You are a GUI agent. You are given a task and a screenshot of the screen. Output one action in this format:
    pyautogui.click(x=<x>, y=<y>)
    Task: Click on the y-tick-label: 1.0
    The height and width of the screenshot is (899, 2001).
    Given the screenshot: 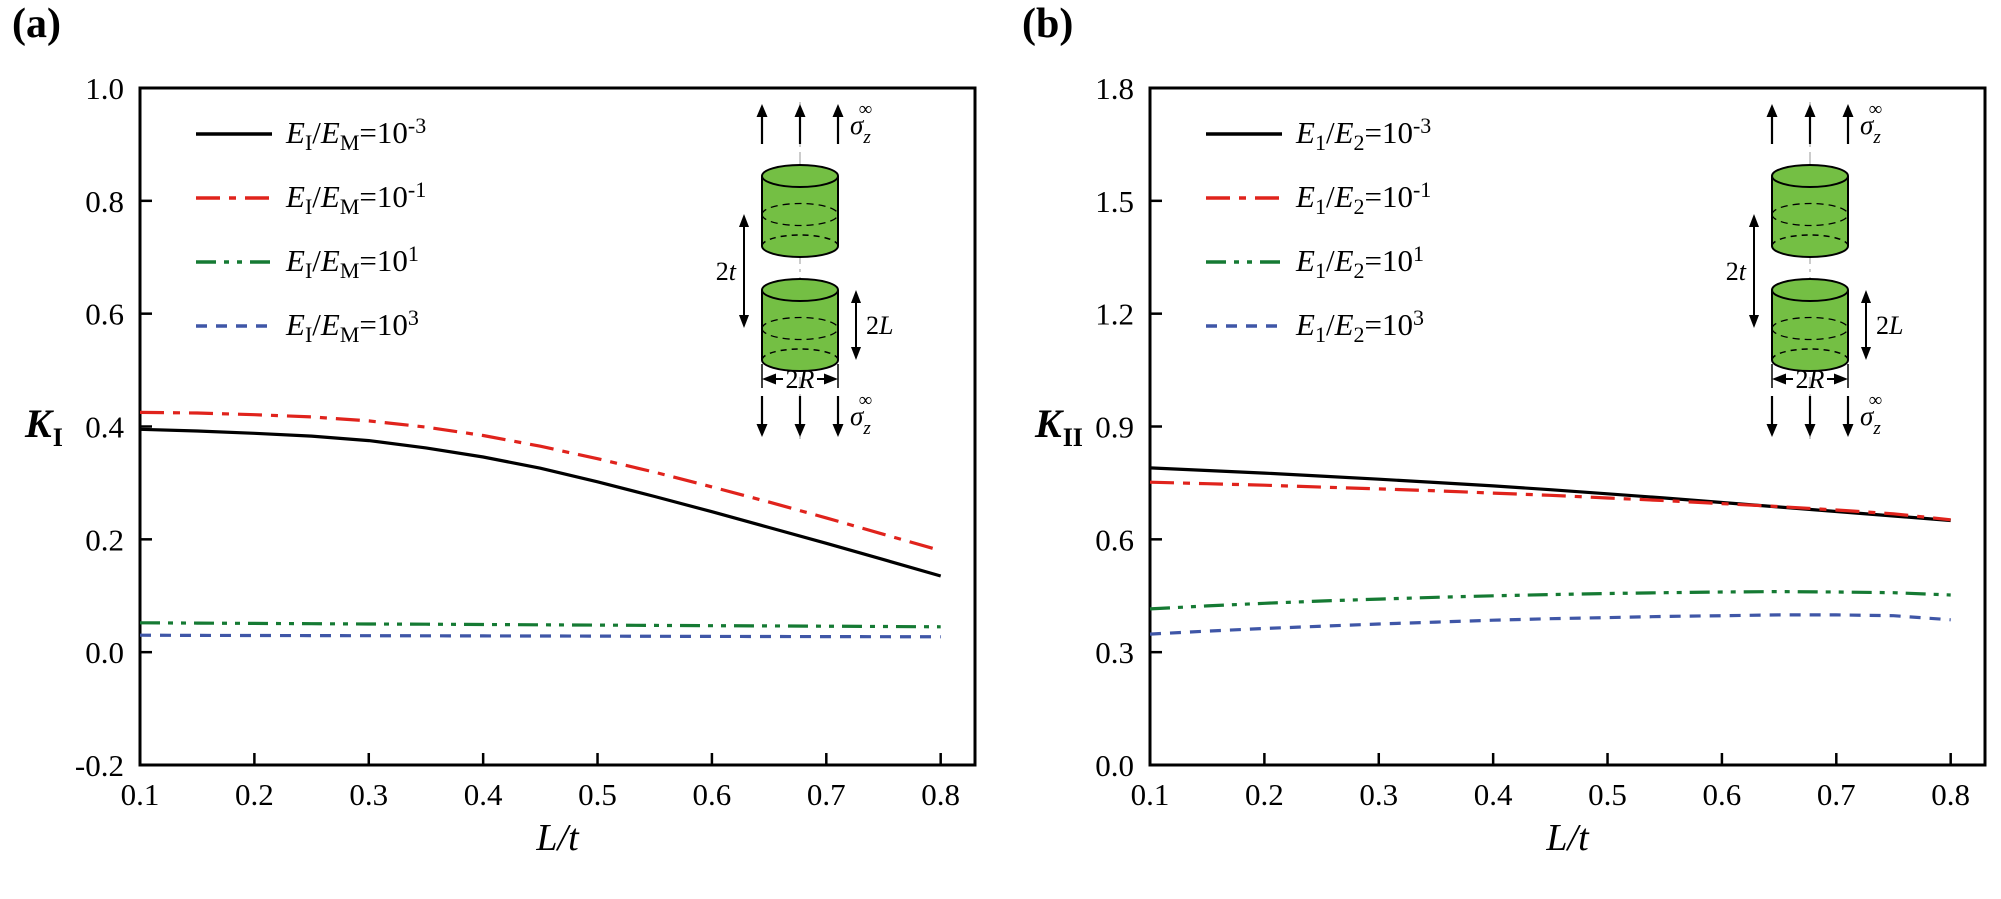 What is the action you would take?
    pyautogui.click(x=104, y=88)
    